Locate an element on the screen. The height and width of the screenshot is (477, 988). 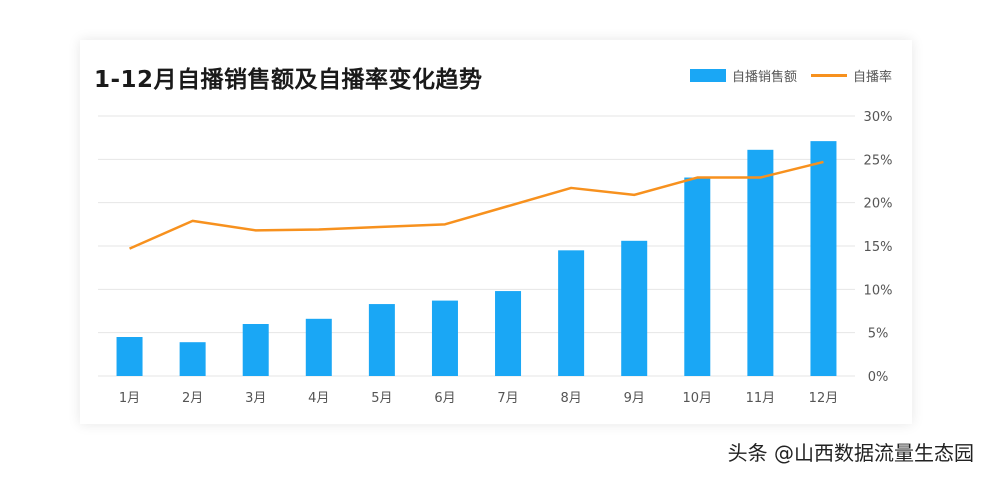
y-tick-label: 30% is located at coordinates (878, 117).